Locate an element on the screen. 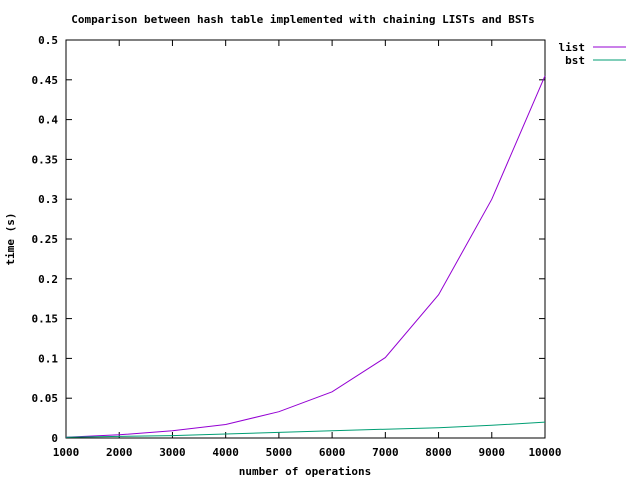 This screenshot has width=640, height=480. x-tick-label: 5000 is located at coordinates (279, 452).